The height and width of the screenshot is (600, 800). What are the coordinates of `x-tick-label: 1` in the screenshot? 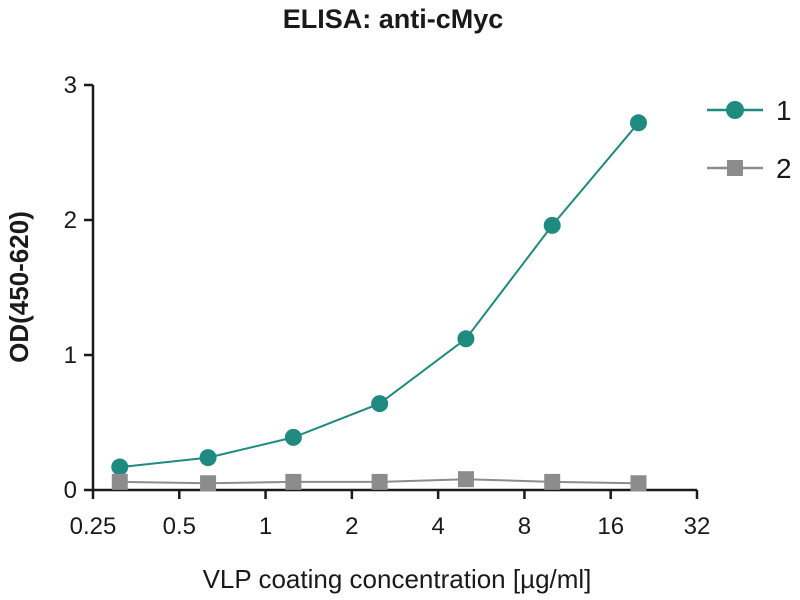 It's located at (265, 526).